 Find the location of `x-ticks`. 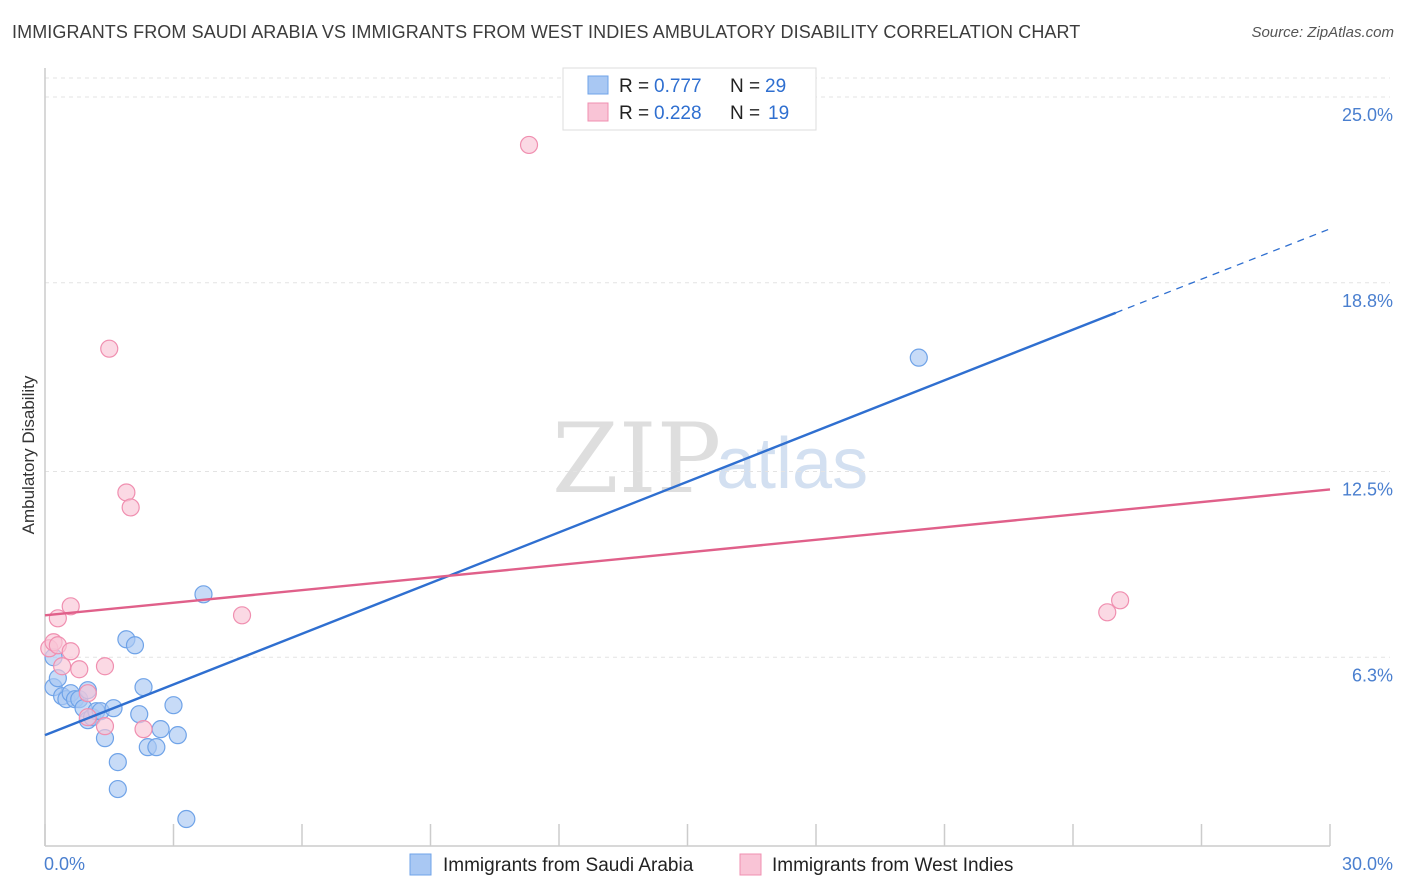

x-ticks is located at coordinates (687, 835).